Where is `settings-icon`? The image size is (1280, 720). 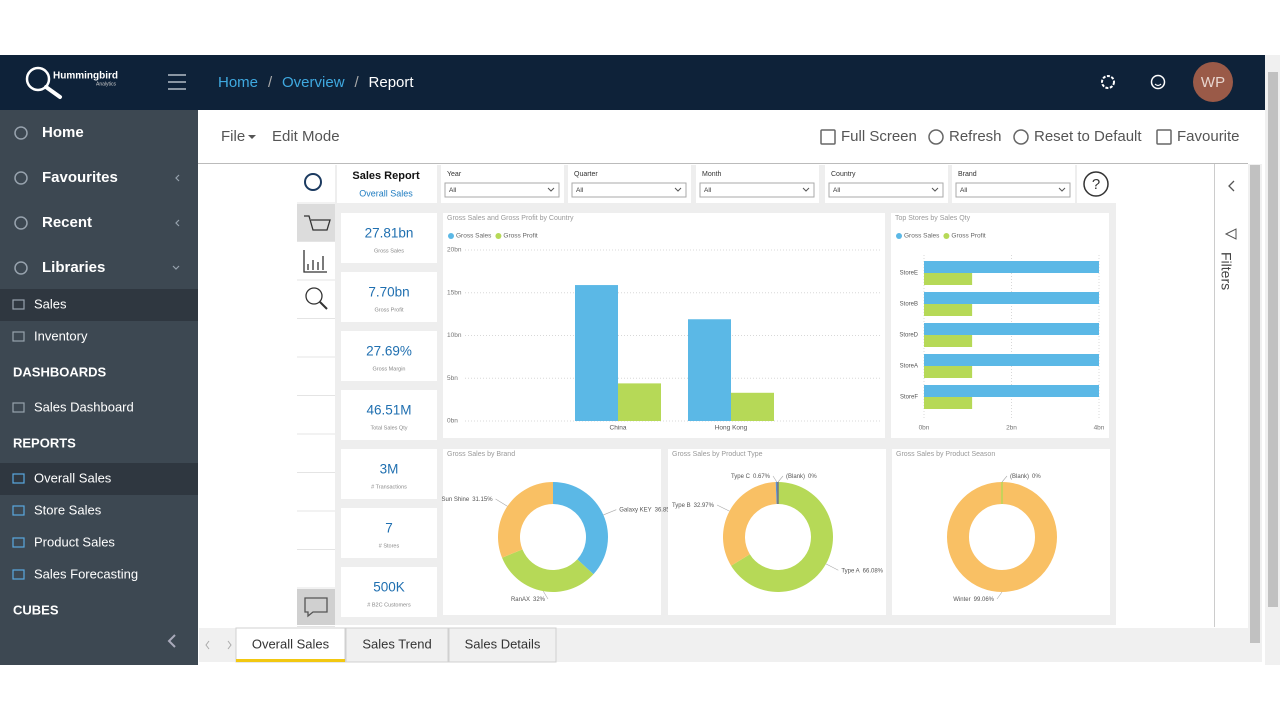
settings-icon is located at coordinates (1108, 82).